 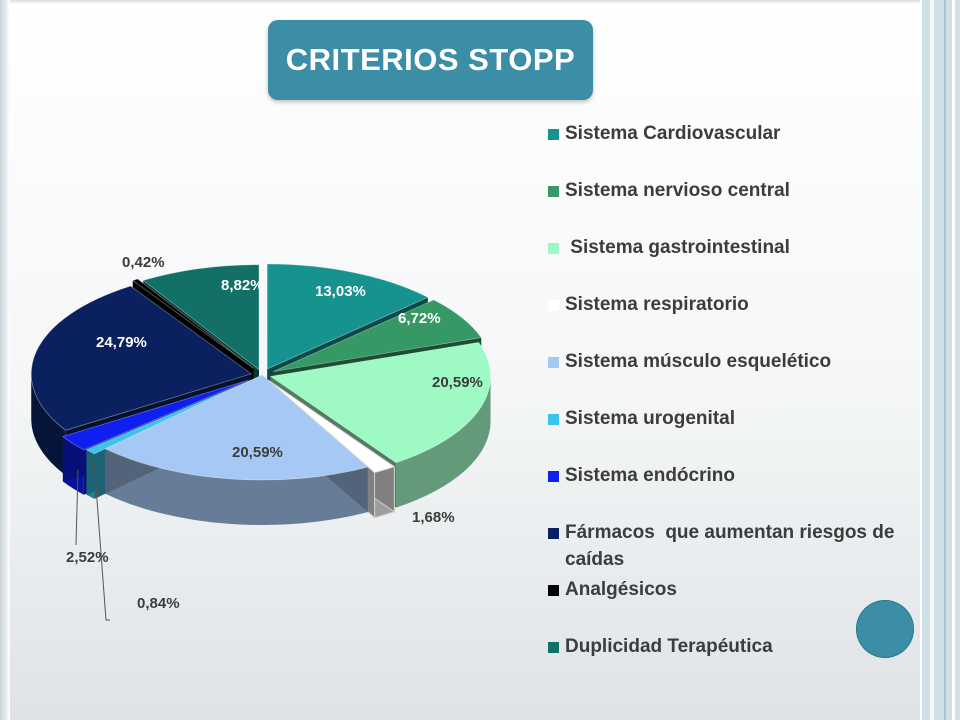 What do you see at coordinates (48, 424) in the screenshot?
I see `pie-slice-7-side` at bounding box center [48, 424].